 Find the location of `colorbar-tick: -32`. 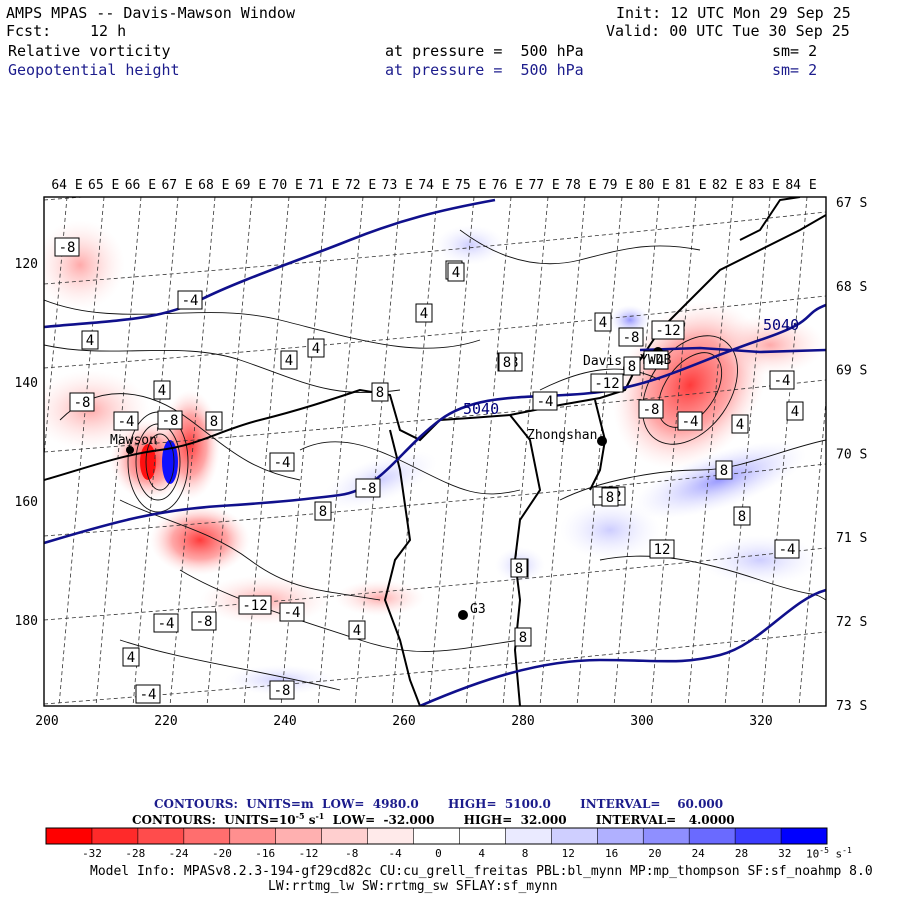

colorbar-tick: -32 is located at coordinates (92, 853).